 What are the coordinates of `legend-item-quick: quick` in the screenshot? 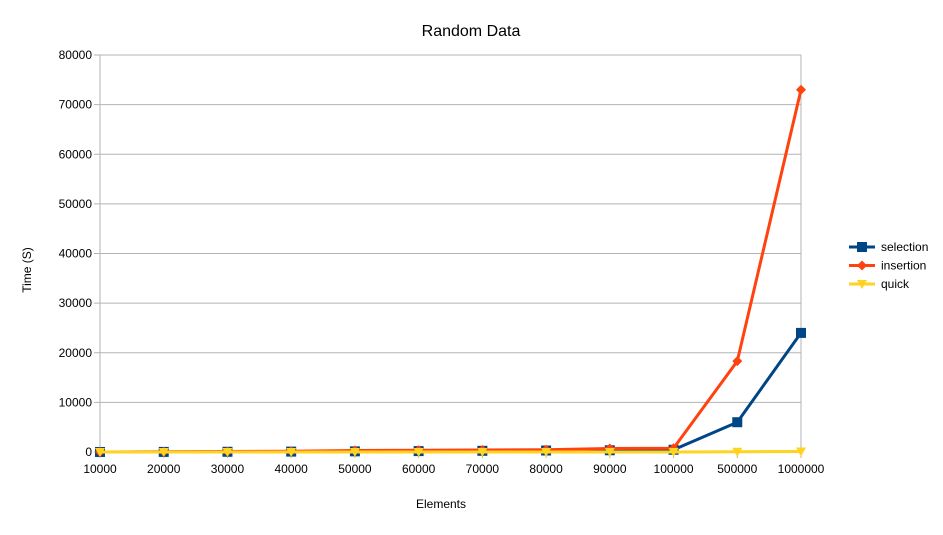 It's located at (879, 284).